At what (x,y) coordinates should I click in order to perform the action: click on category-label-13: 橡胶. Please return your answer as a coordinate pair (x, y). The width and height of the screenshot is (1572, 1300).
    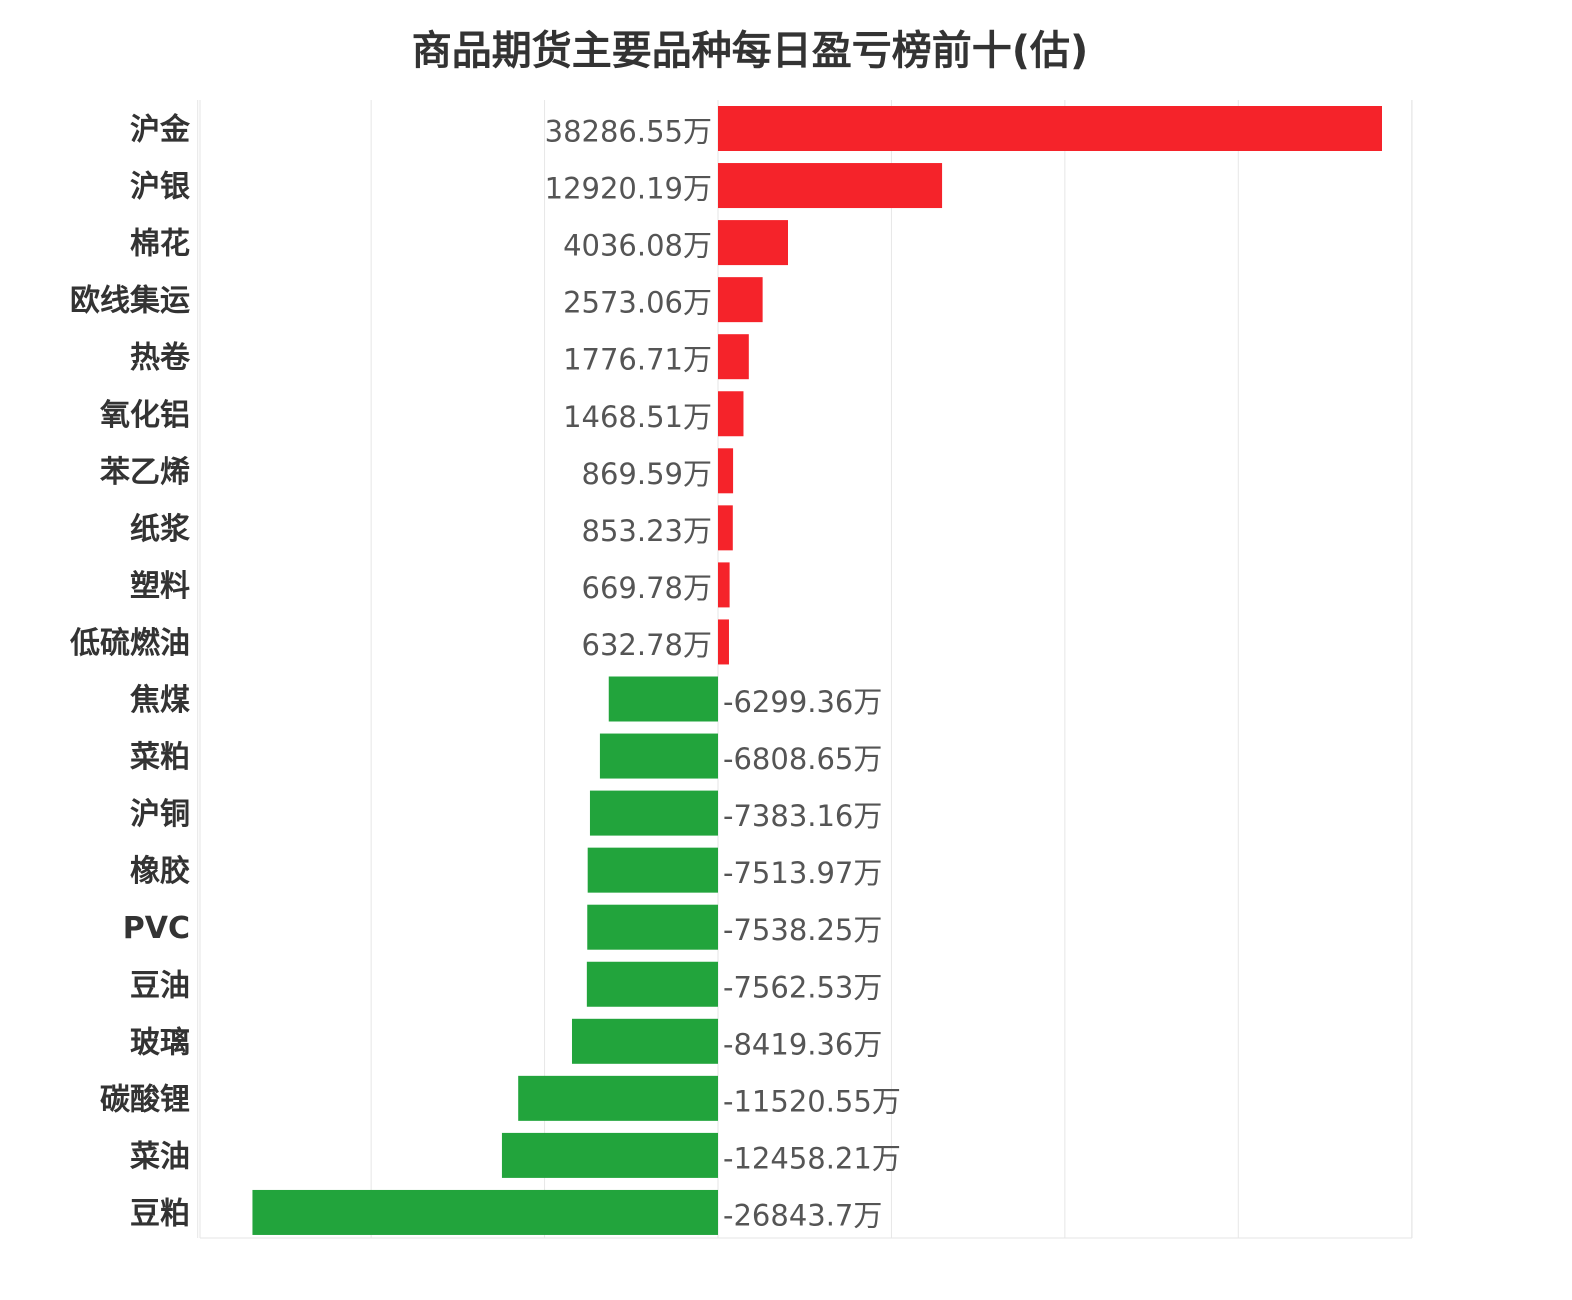
    Looking at the image, I should click on (160, 871).